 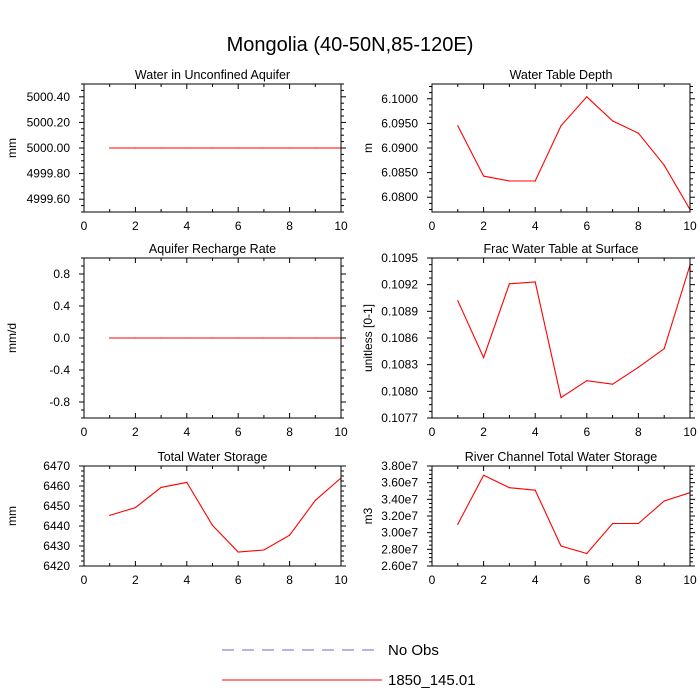 I want to click on y-tick-label: 5000.00, so click(x=49, y=148).